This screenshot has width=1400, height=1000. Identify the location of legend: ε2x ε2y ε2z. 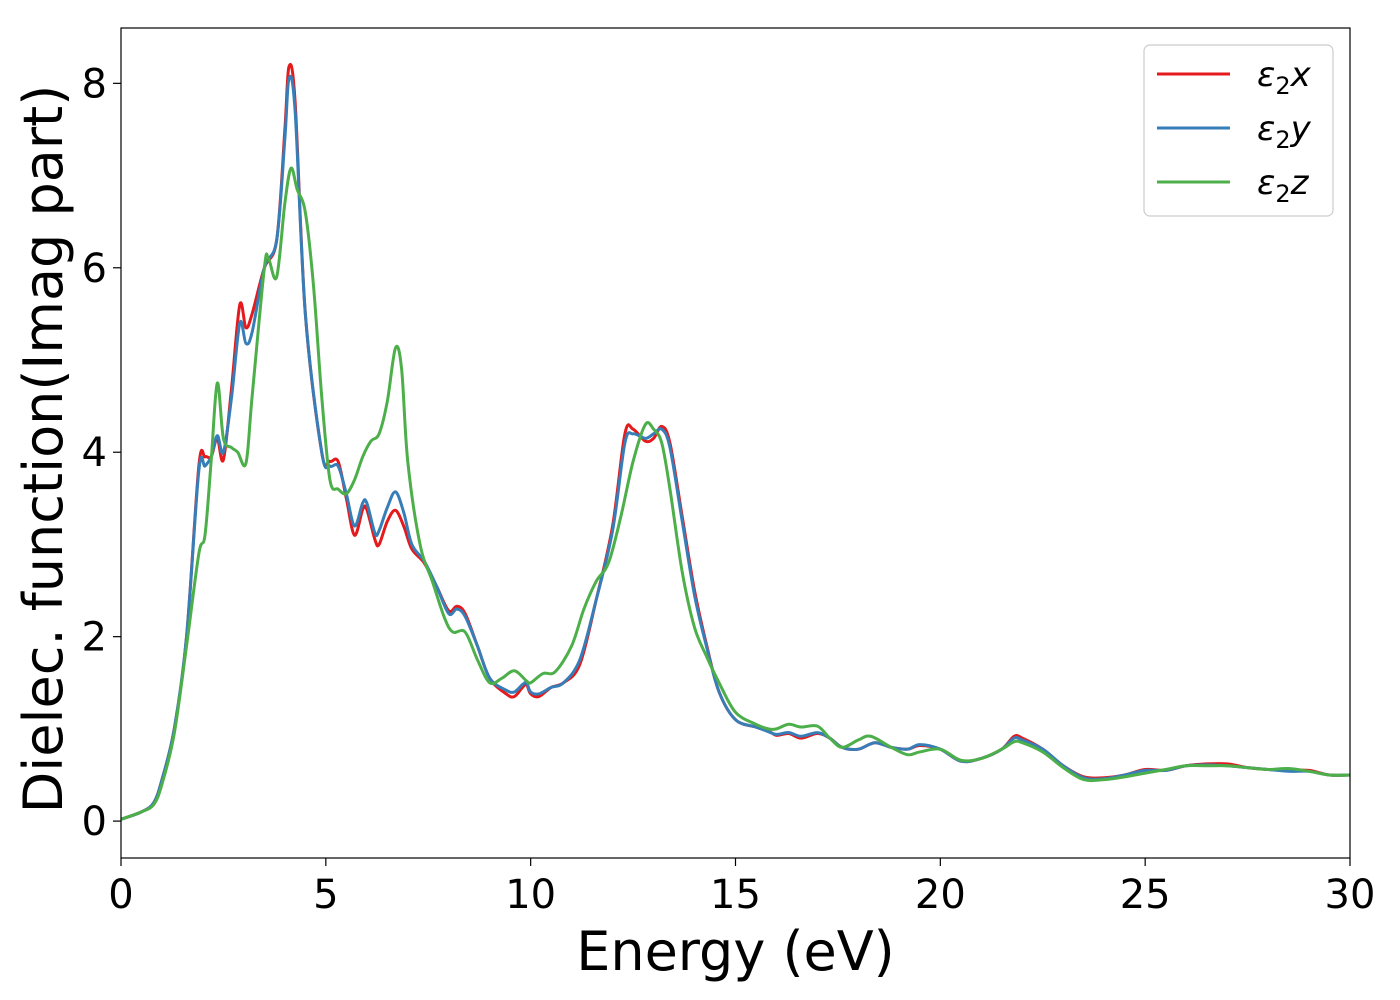
(1238, 130).